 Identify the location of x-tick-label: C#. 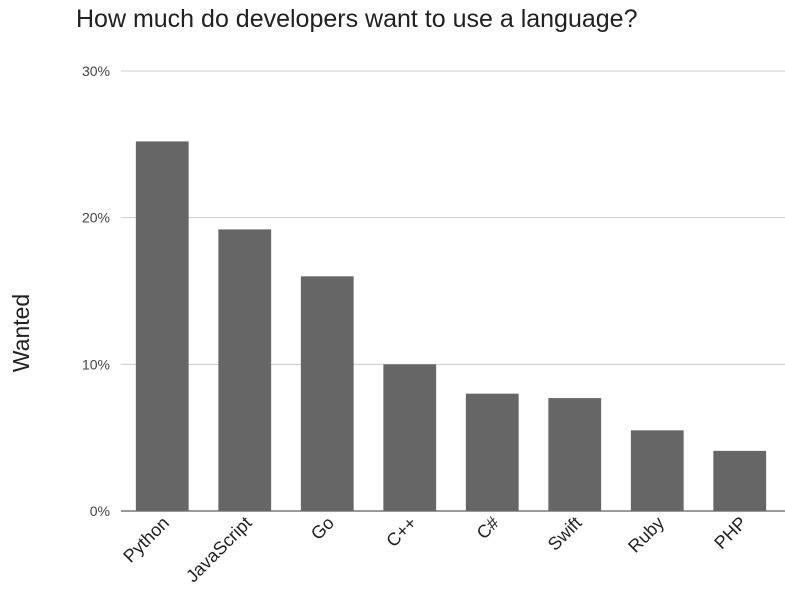
(488, 528).